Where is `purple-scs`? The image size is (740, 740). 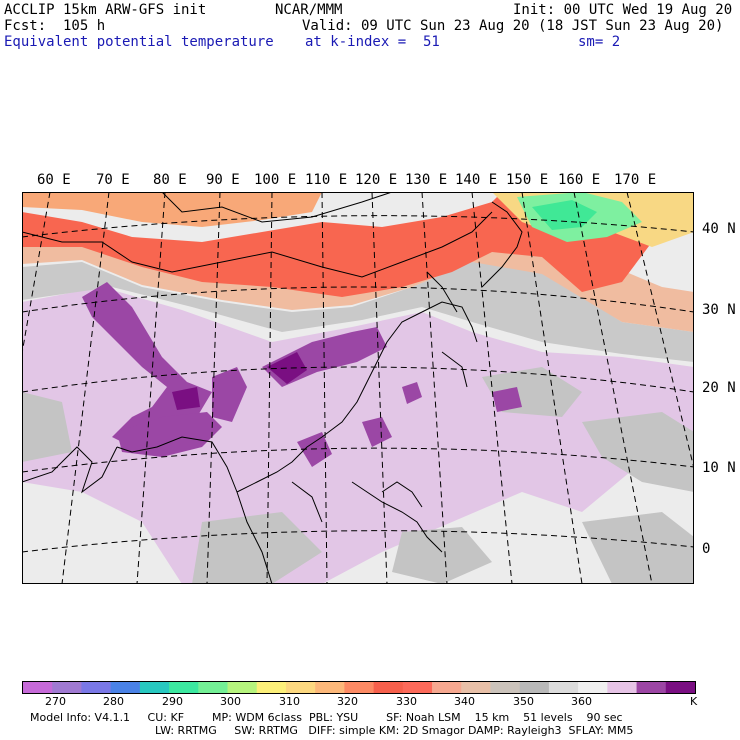 purple-scs is located at coordinates (314, 449).